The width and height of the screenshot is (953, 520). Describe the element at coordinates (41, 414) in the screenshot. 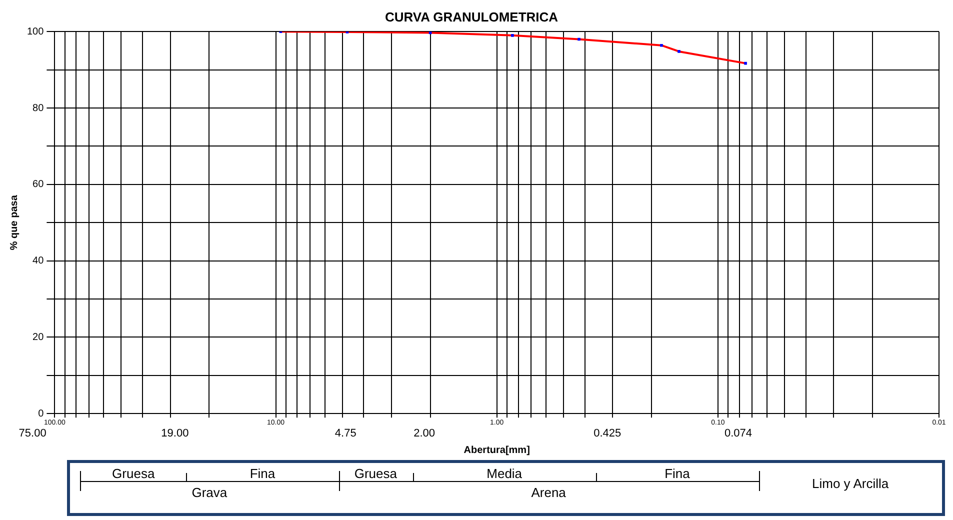

I see `y-tick-label: 0` at that location.